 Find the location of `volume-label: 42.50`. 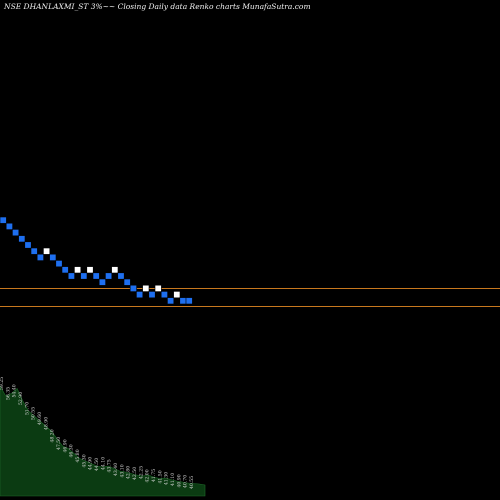

volume-label: 42.50 is located at coordinates (135, 473).